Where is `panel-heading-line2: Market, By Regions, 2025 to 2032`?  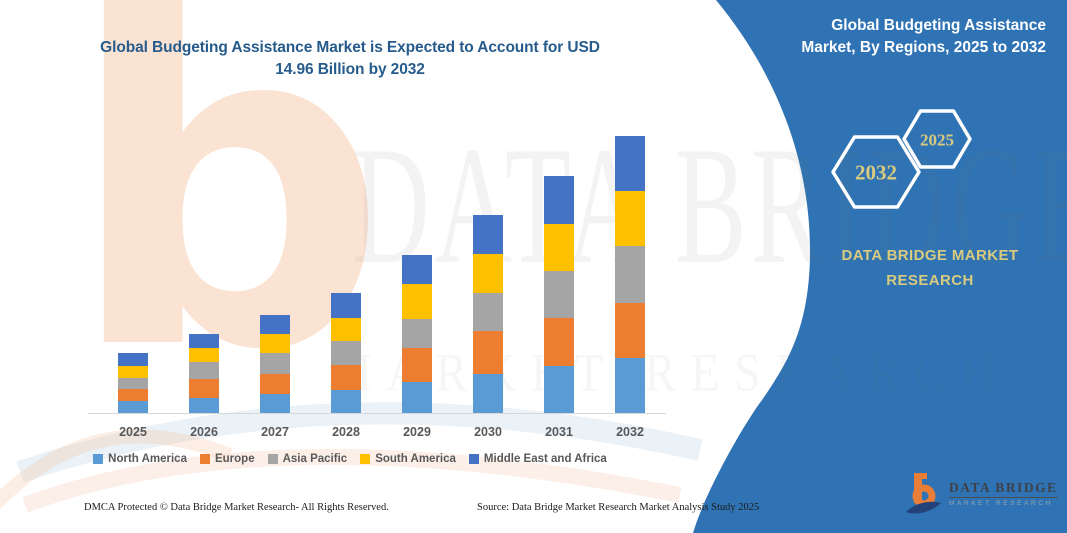
panel-heading-line2: Market, By Regions, 2025 to 2032 is located at coordinates (923, 47).